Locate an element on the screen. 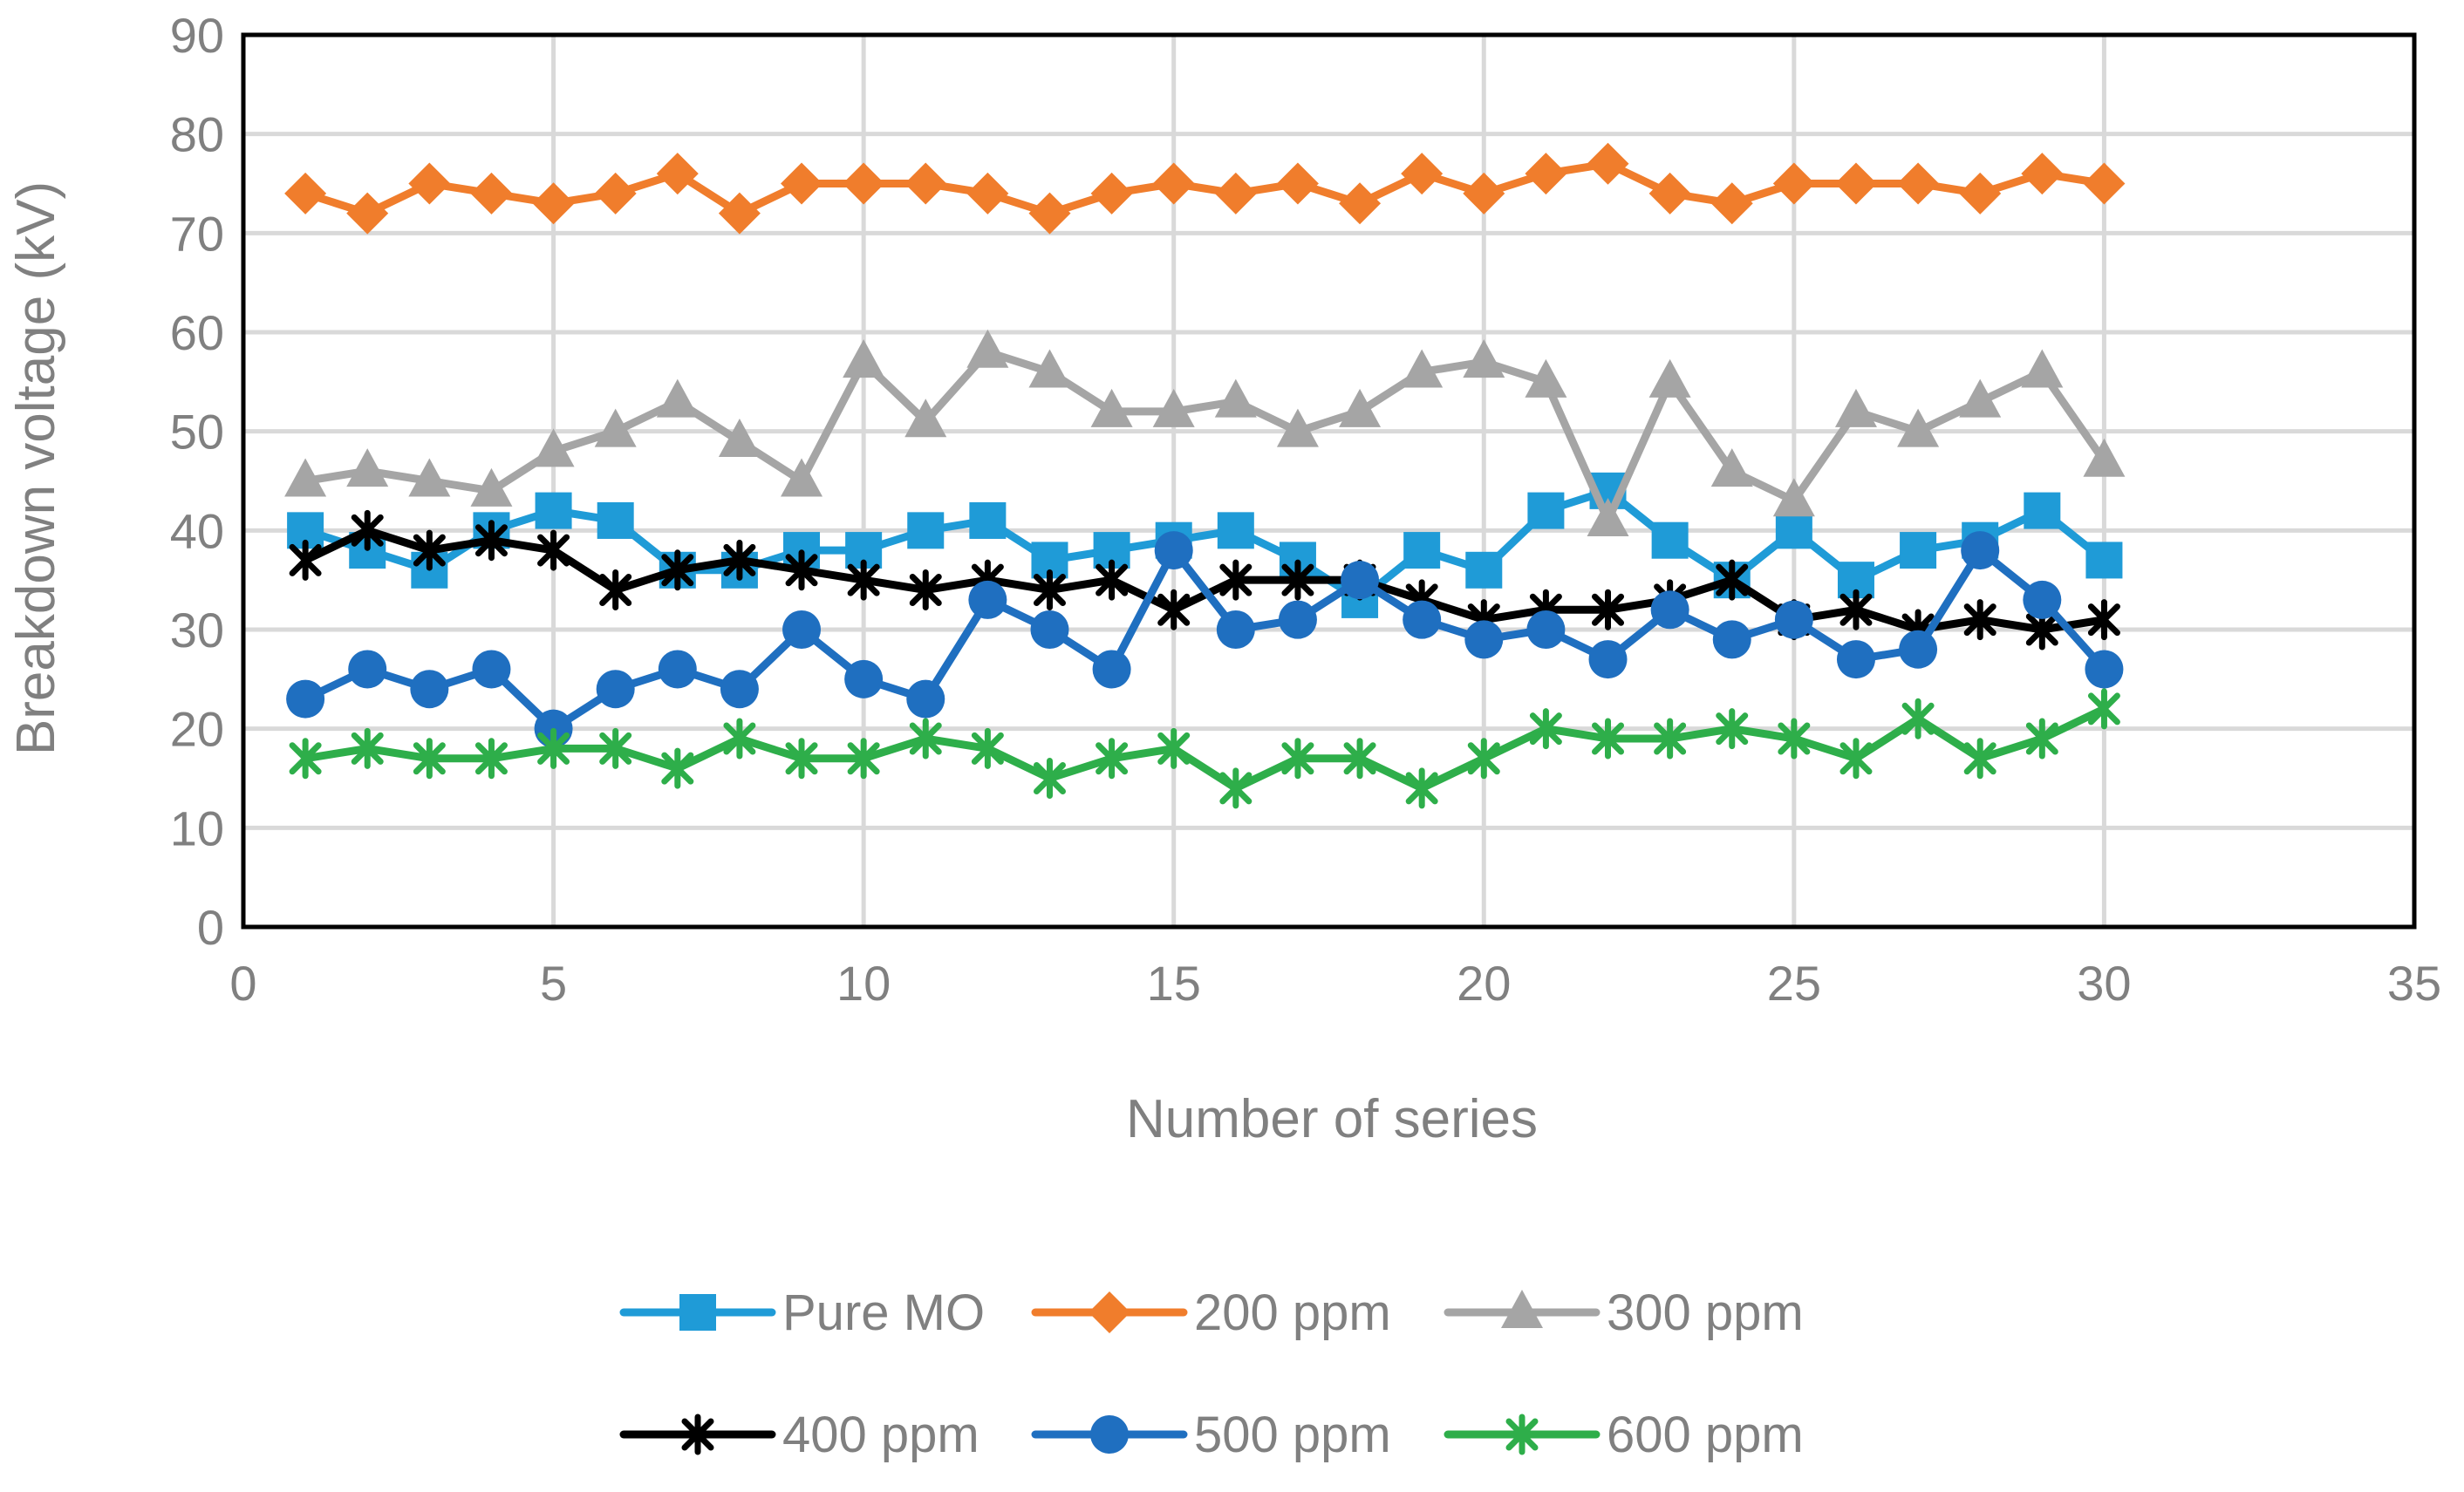 The width and height of the screenshot is (2464, 1492). legend-label: 500 ppm is located at coordinates (1292, 1435).